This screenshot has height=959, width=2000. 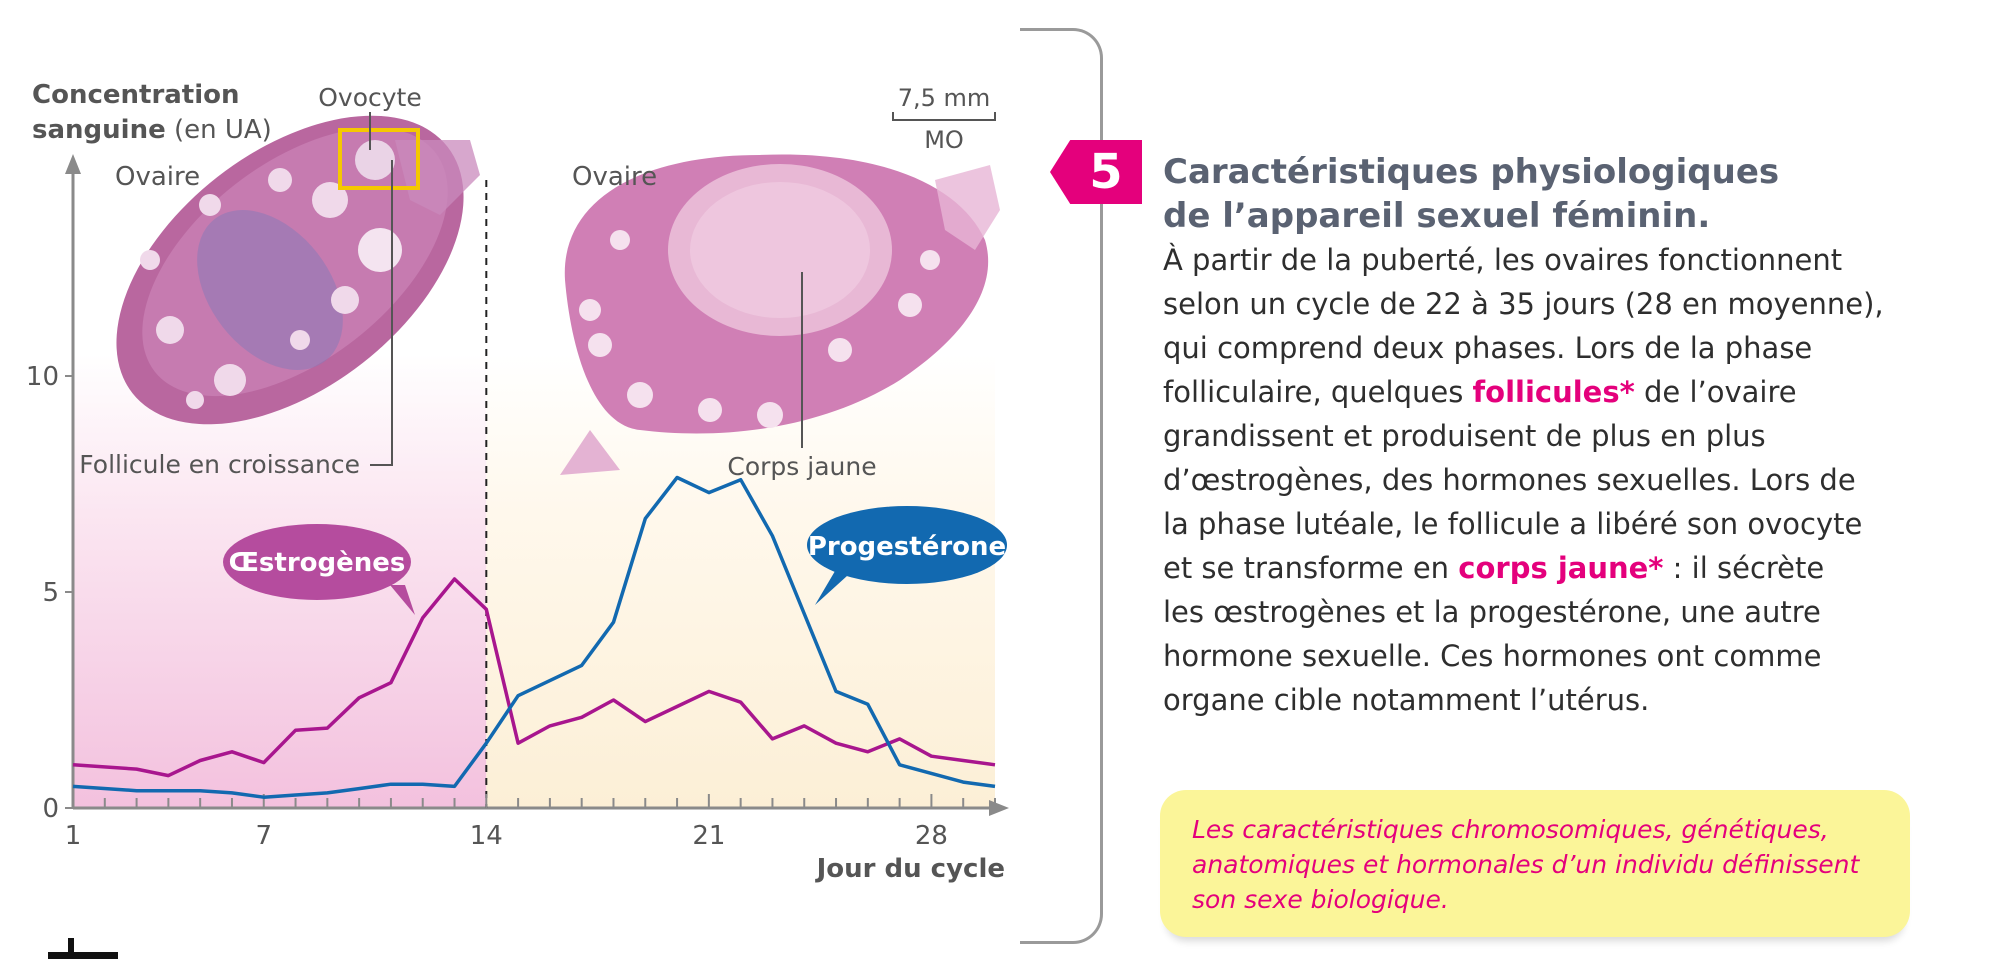 What do you see at coordinates (50, 593) in the screenshot?
I see `y-tick-label: 5` at bounding box center [50, 593].